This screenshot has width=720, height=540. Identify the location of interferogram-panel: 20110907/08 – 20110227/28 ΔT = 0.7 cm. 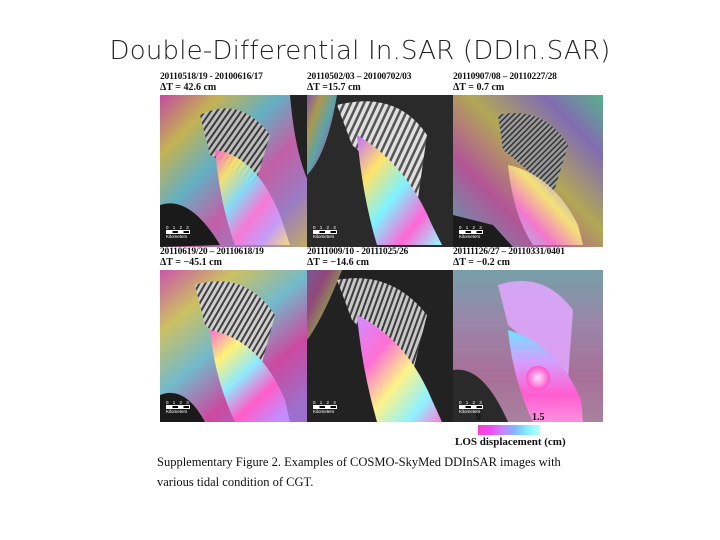
(528, 159).